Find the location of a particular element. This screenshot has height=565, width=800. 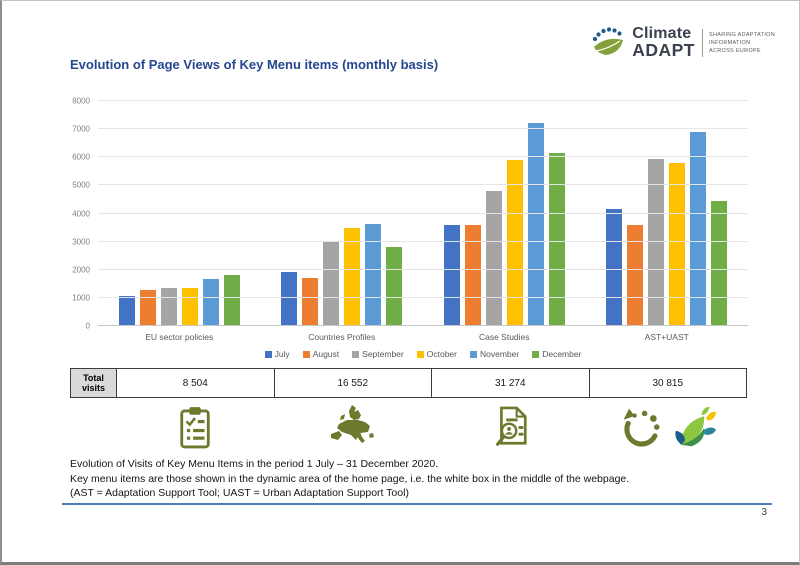

y-tick-label: 7000 is located at coordinates (81, 129).